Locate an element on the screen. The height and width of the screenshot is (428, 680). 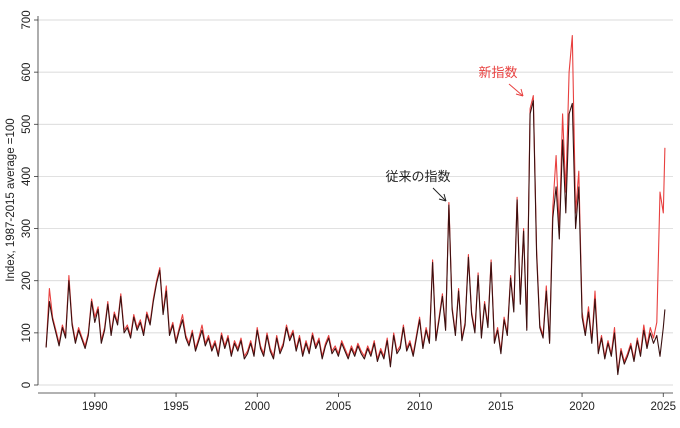
y-tick-label-600: 600 is located at coordinates (27, 72).